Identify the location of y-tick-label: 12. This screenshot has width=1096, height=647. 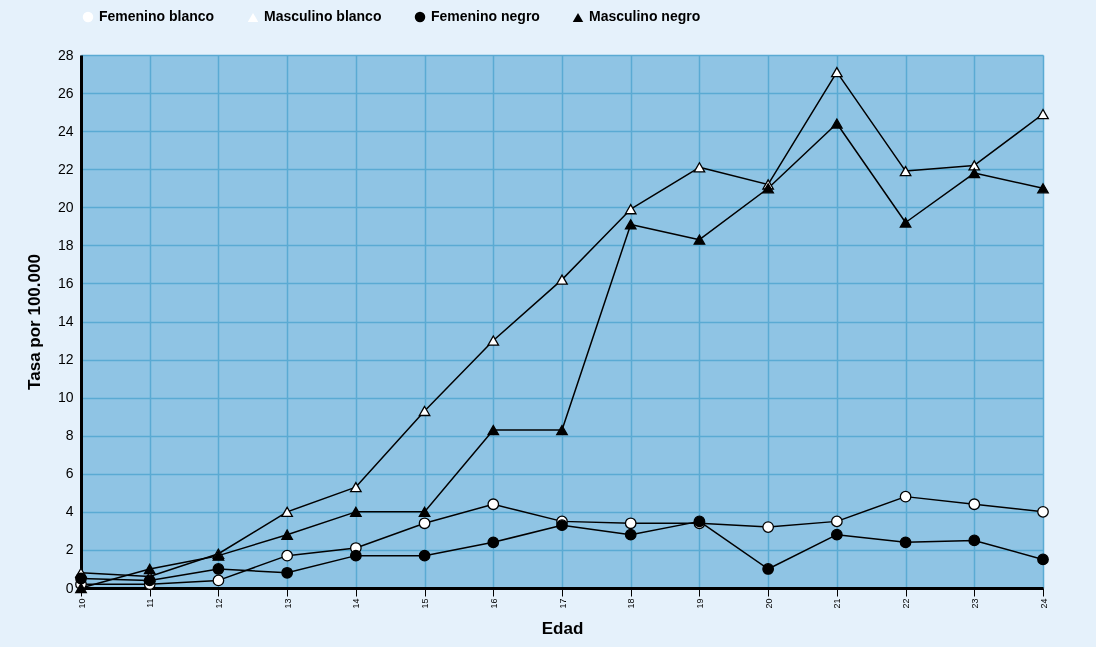
(65, 359).